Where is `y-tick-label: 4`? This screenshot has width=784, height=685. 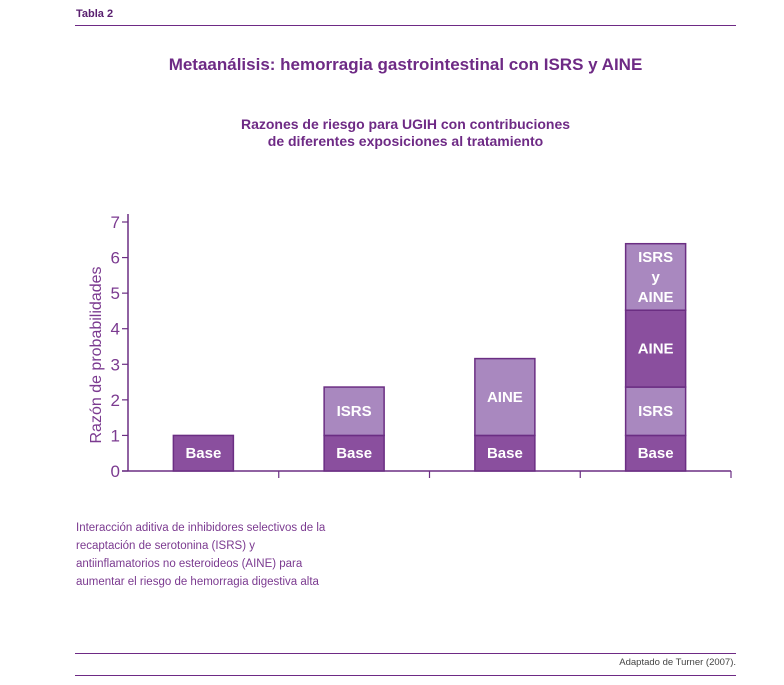
y-tick-label: 4 is located at coordinates (115, 329).